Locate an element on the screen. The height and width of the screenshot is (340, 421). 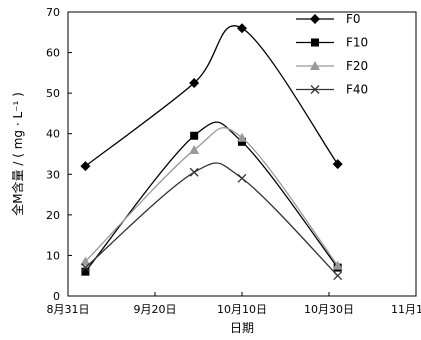
legend-label: F40 is located at coordinates (357, 90).